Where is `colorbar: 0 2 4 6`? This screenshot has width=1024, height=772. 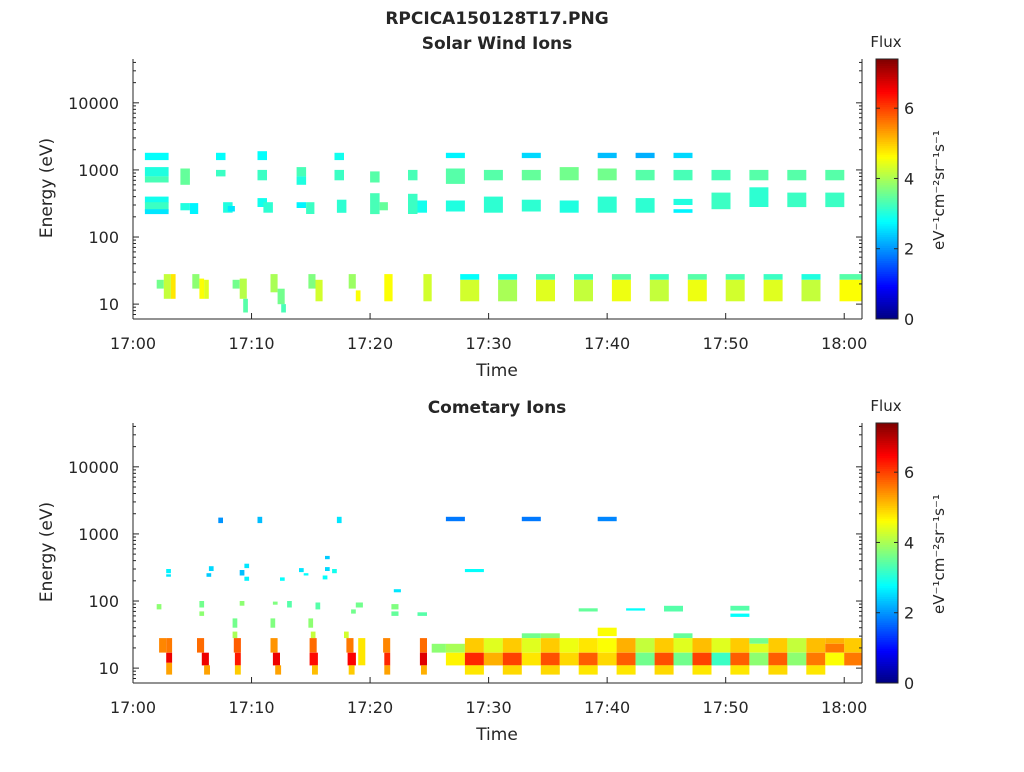
colorbar: 0 2 4 6 is located at coordinates (894, 193).